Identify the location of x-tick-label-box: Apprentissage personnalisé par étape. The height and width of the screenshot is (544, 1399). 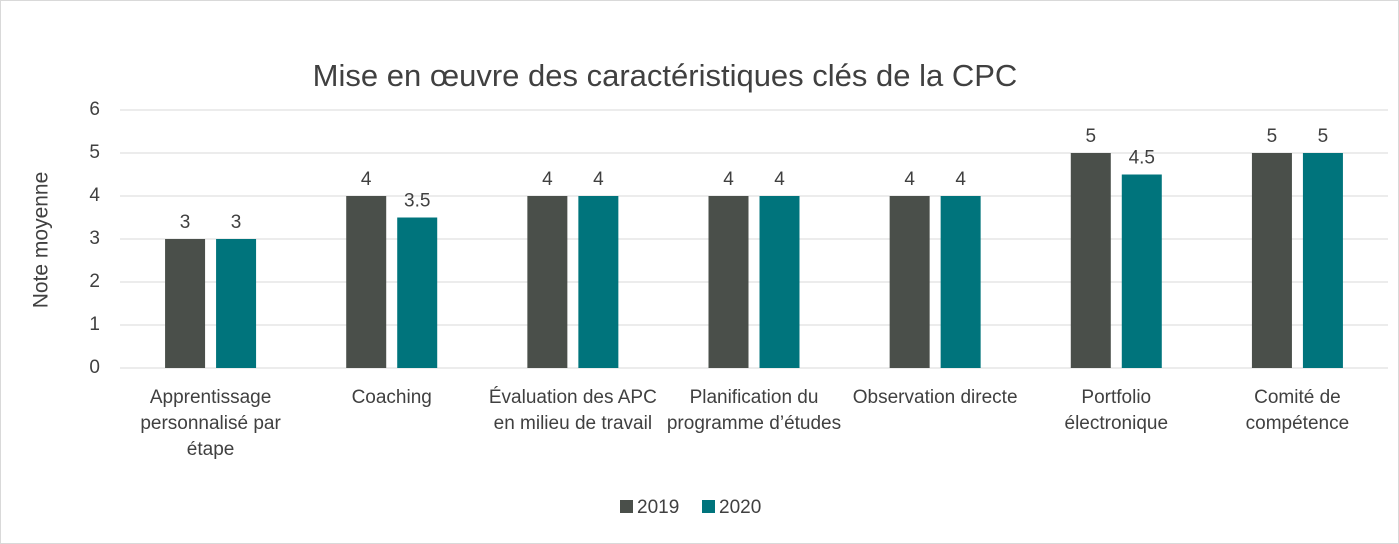
(210, 423).